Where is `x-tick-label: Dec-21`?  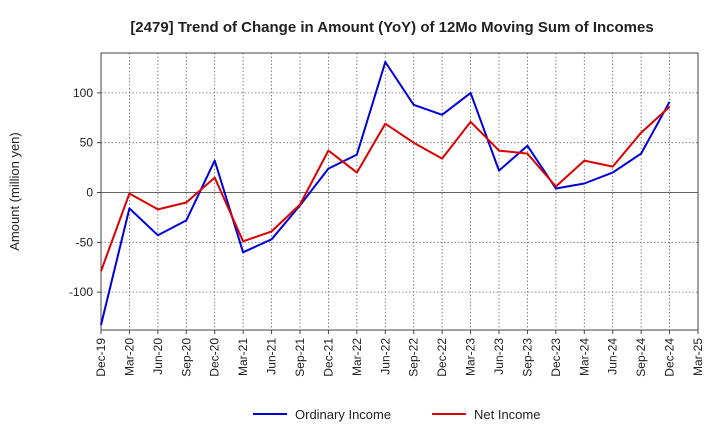
x-tick-label: Dec-21 is located at coordinates (328, 357).